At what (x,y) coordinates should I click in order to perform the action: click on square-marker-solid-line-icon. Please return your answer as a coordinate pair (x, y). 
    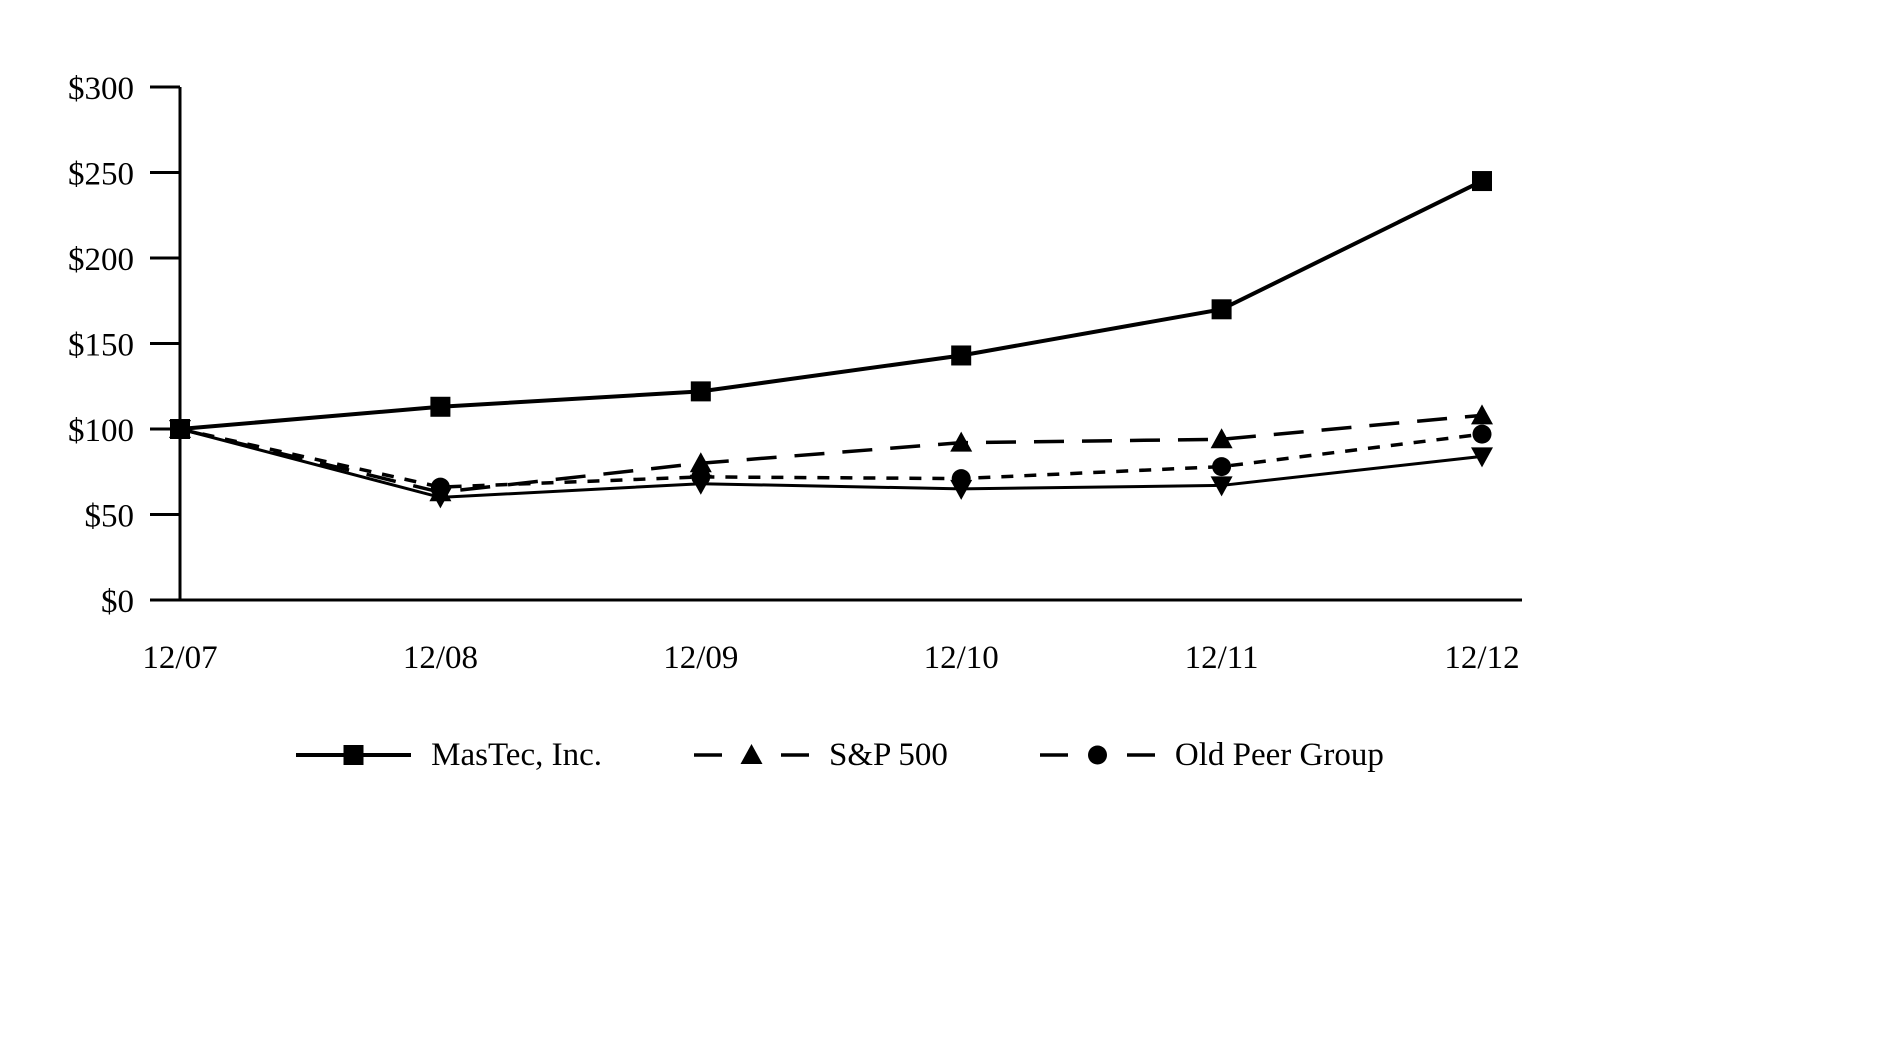
    Looking at the image, I should click on (354, 755).